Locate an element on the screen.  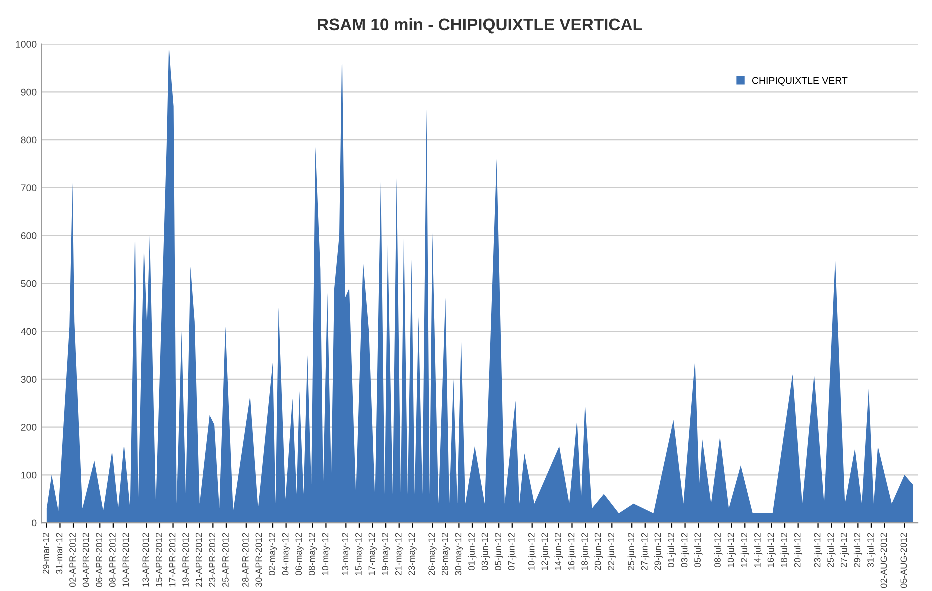
y-tick-label: 0 is located at coordinates (34, 523).